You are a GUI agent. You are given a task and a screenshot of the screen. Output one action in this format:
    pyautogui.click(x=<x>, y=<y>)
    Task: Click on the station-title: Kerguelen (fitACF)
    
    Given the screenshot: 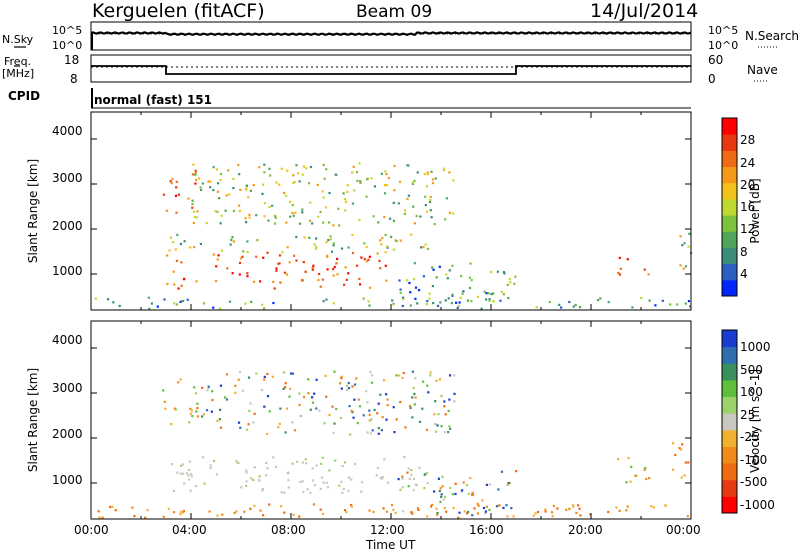 What is the action you would take?
    pyautogui.click(x=178, y=11)
    